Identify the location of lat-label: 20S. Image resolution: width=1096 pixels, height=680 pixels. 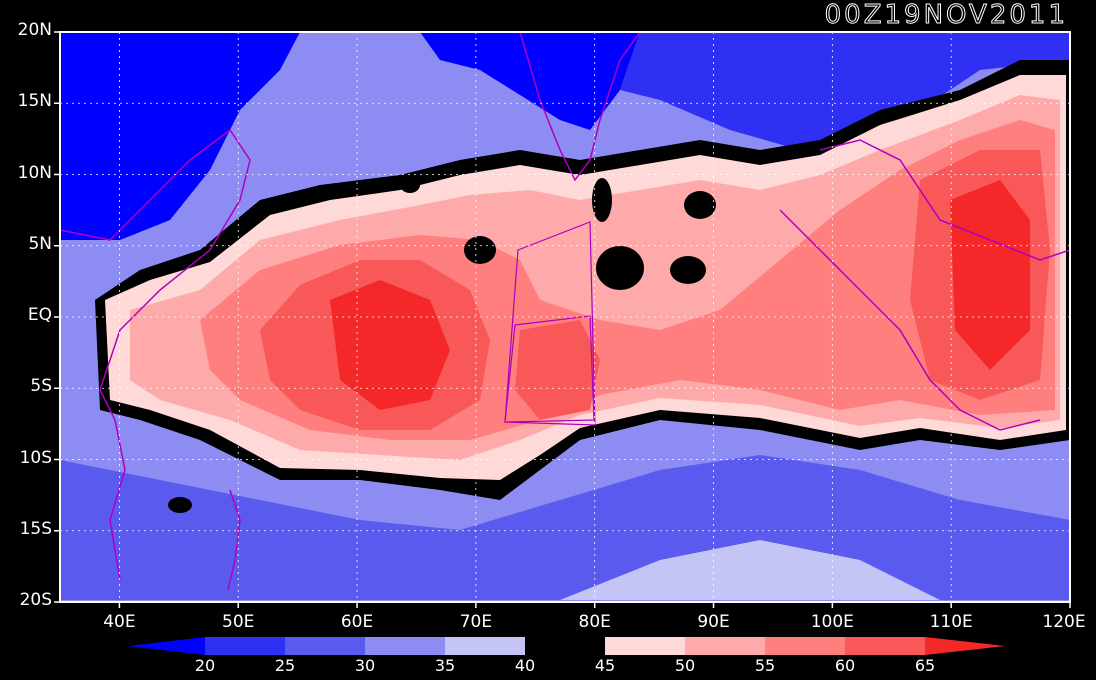
(35, 600).